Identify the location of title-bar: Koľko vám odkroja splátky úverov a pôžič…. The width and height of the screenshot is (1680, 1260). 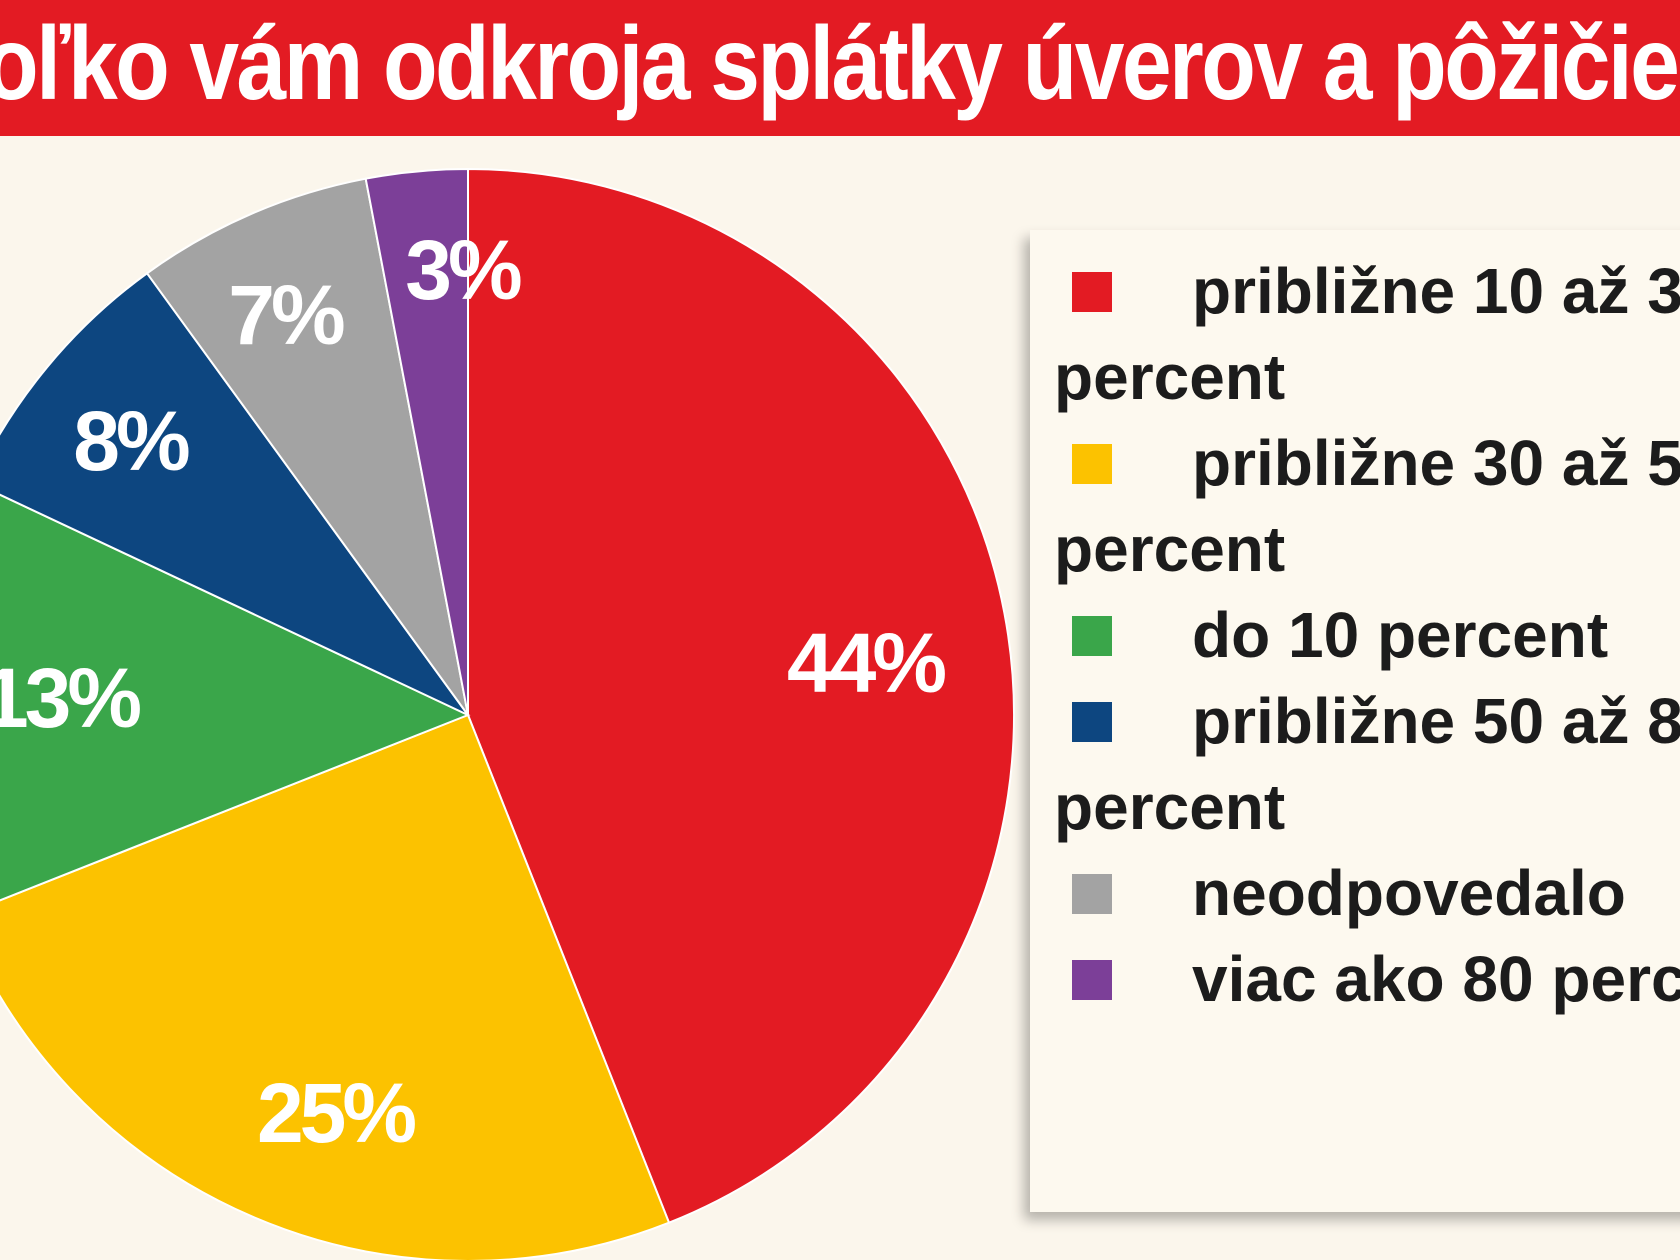
(840, 68).